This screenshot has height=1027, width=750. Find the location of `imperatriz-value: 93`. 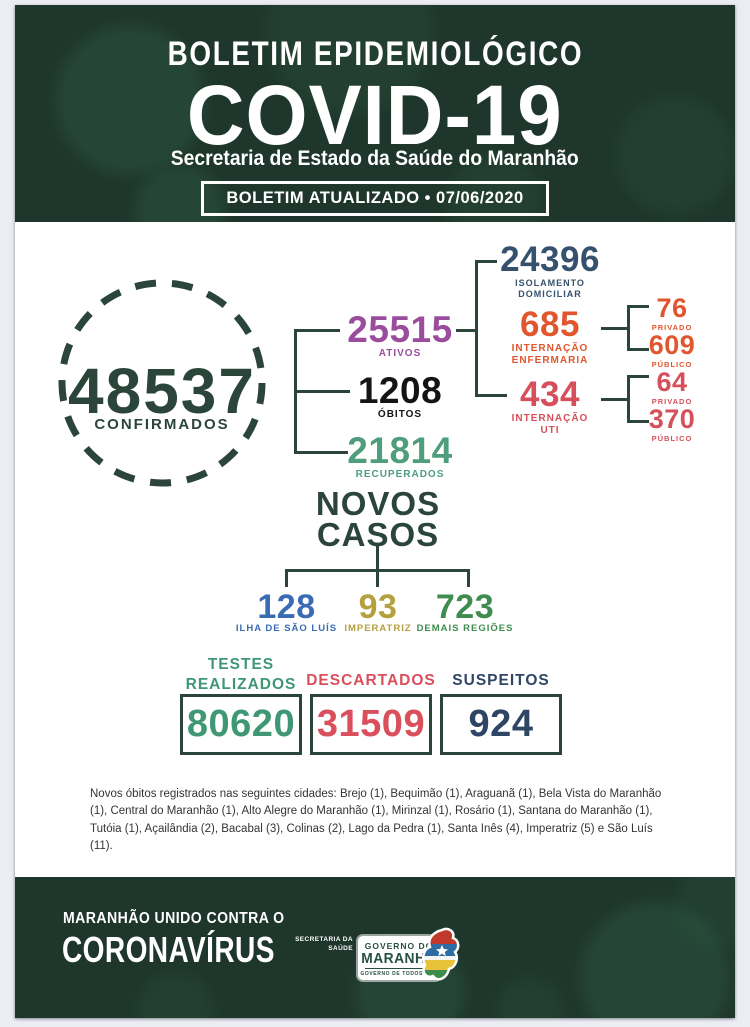

imperatriz-value: 93 is located at coordinates (378, 607).